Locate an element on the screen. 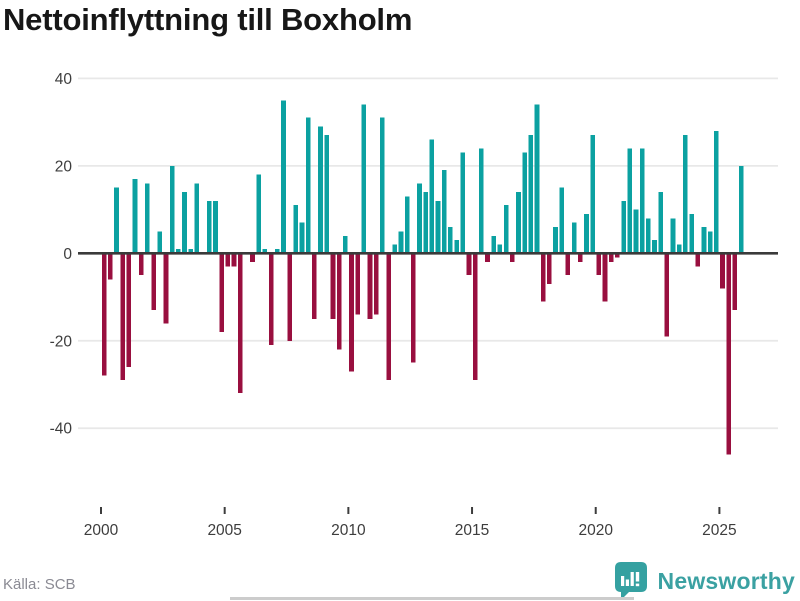 The height and width of the screenshot is (601, 800). bar-2014-q1 is located at coordinates (450, 240).